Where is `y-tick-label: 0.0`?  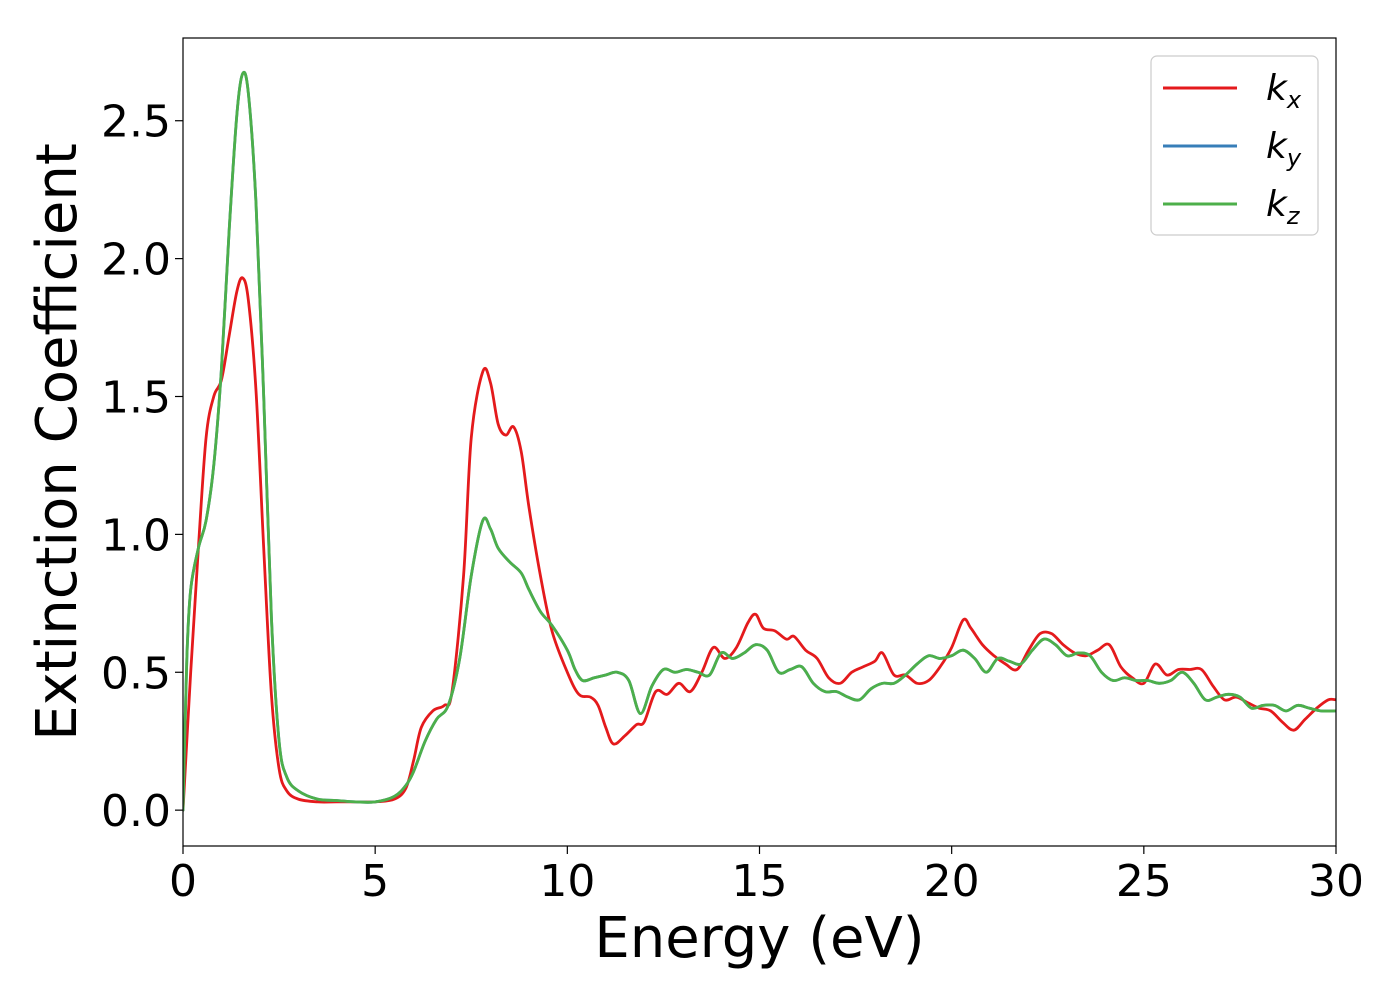 y-tick-label: 0.0 is located at coordinates (136, 811).